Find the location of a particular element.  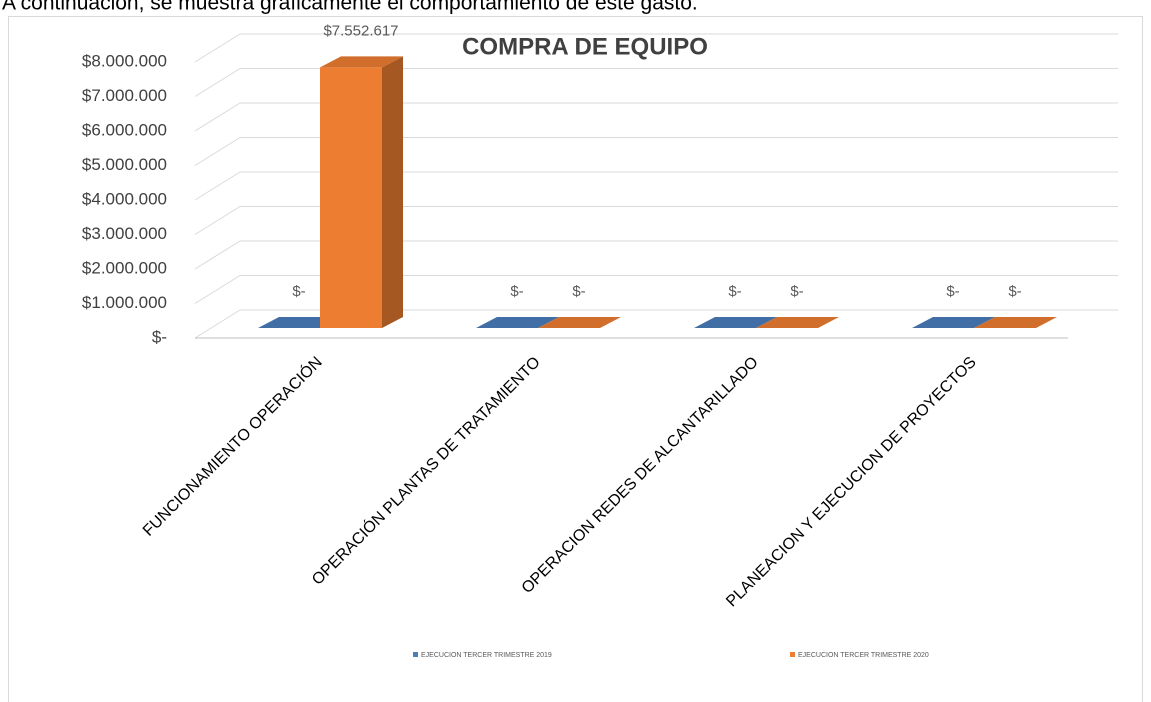

y-tick-label: $2.000.000 is located at coordinates (124, 267).